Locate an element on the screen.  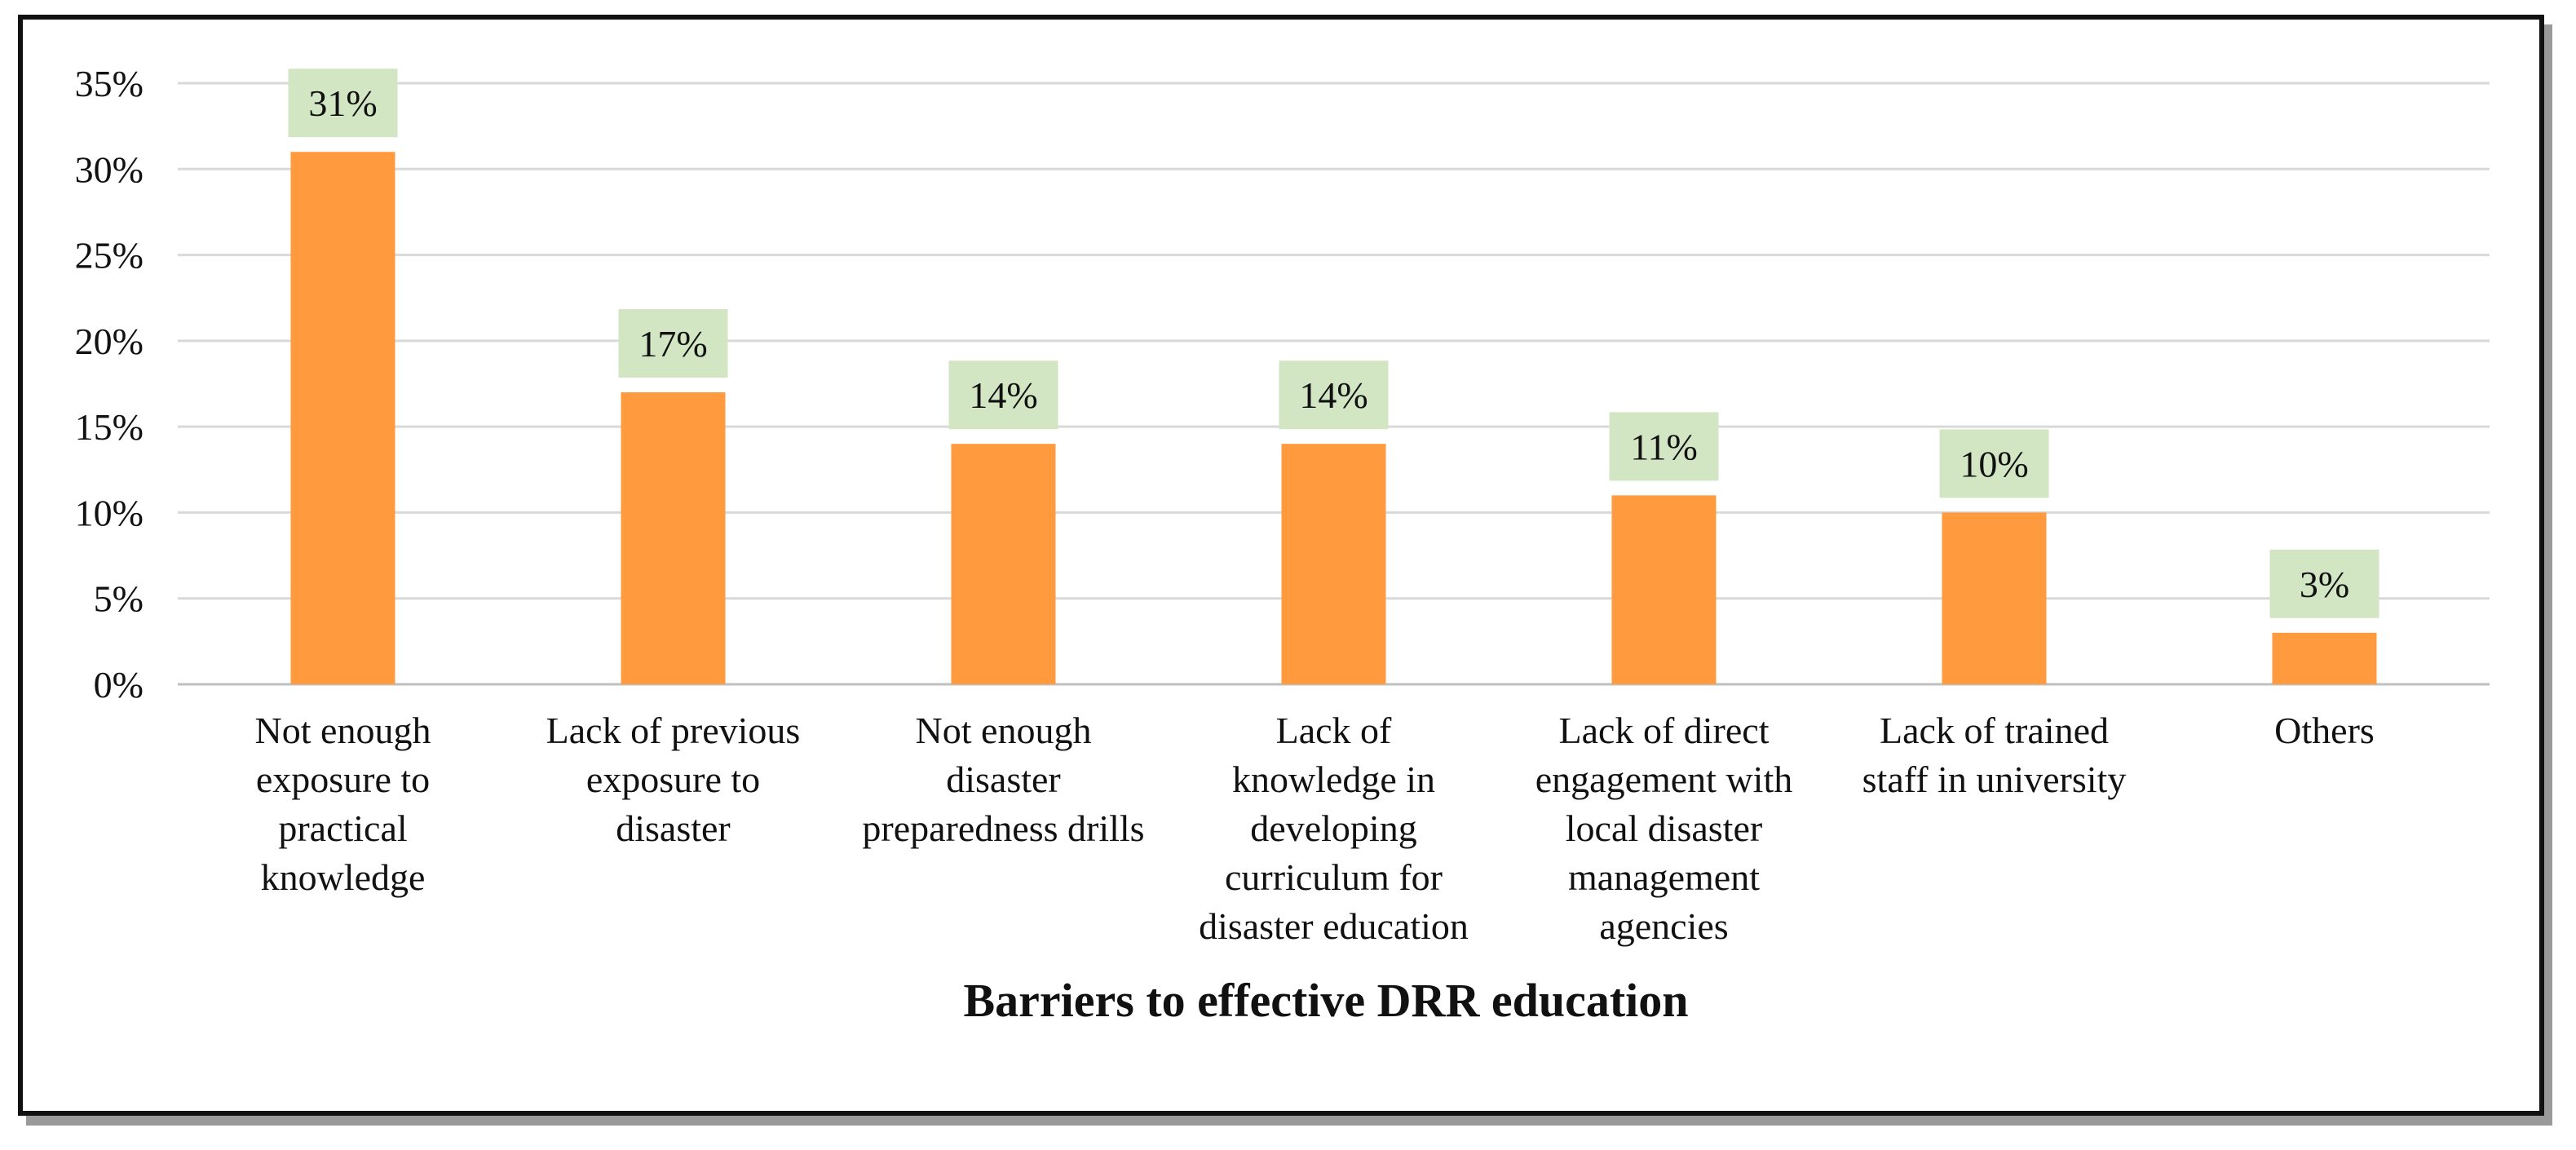
y-tick-label: 15% is located at coordinates (109, 427).